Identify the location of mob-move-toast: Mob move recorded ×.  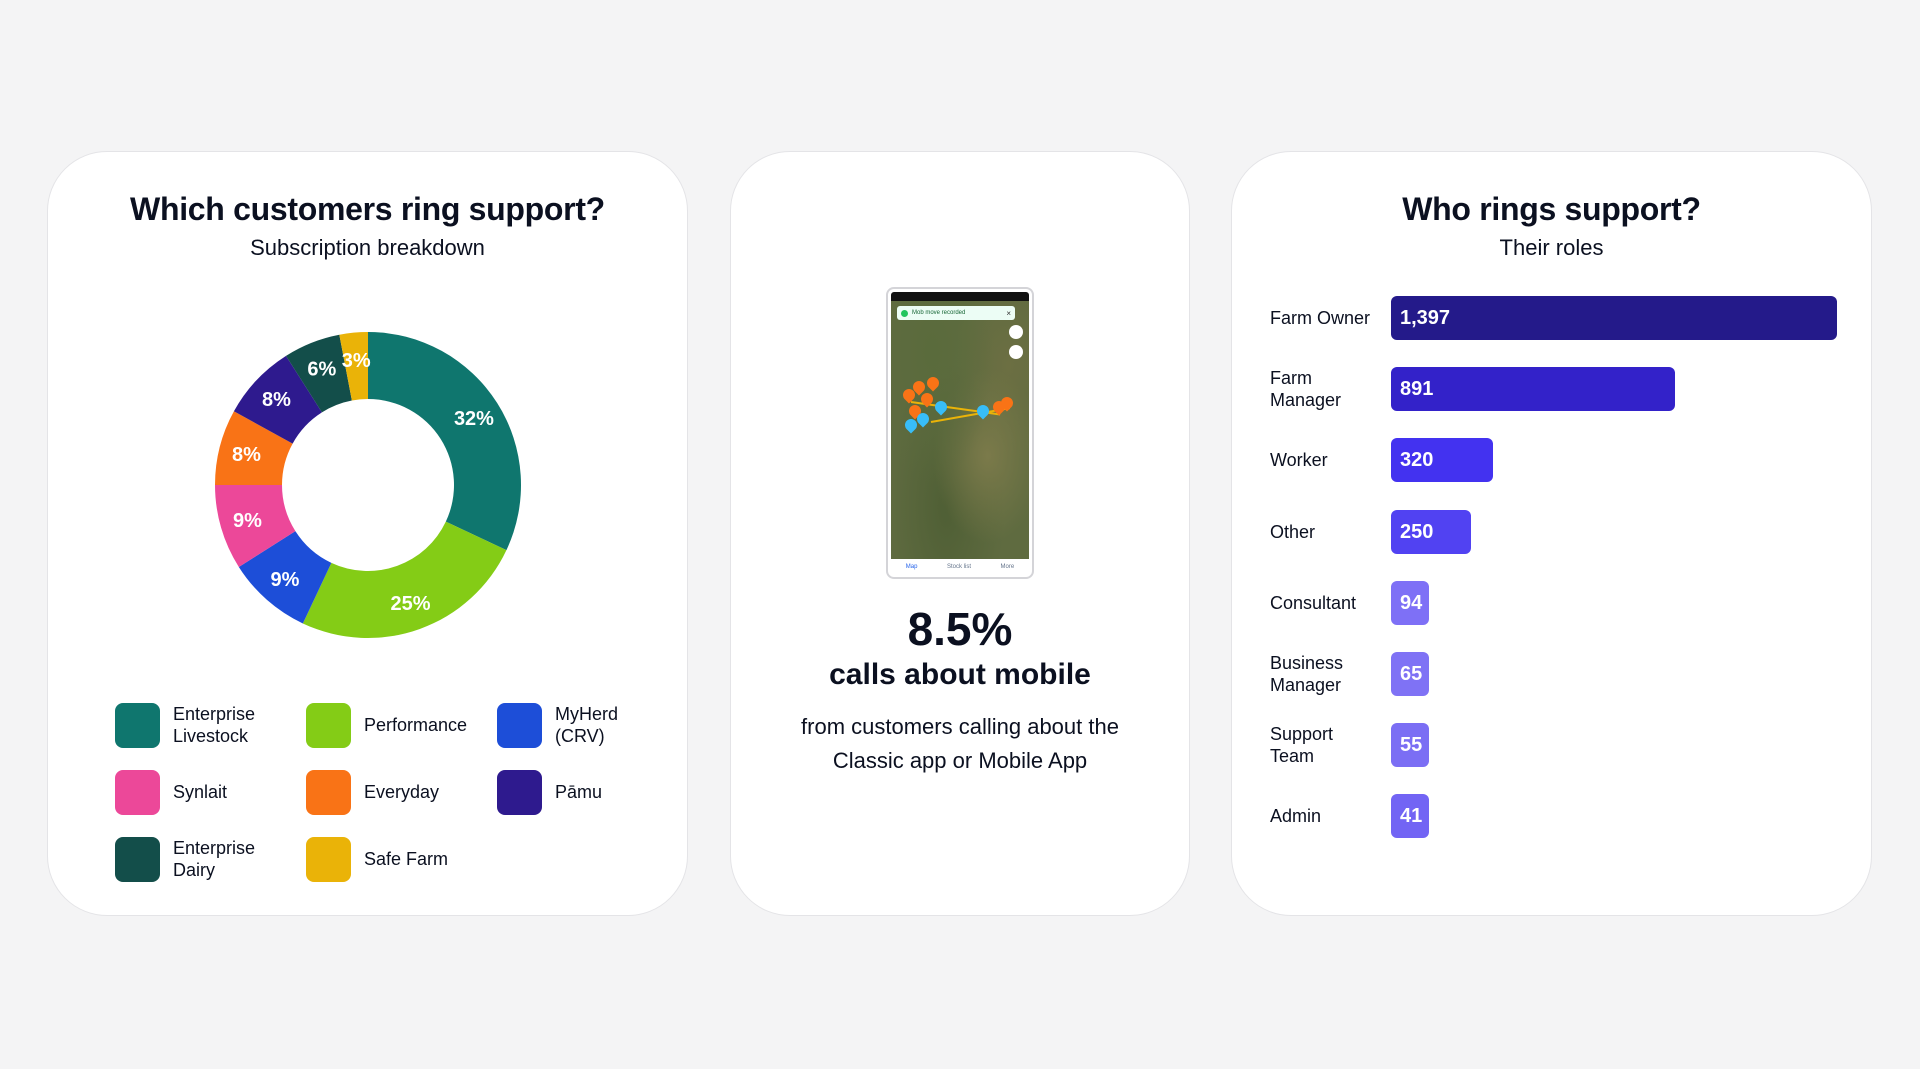
(956, 313).